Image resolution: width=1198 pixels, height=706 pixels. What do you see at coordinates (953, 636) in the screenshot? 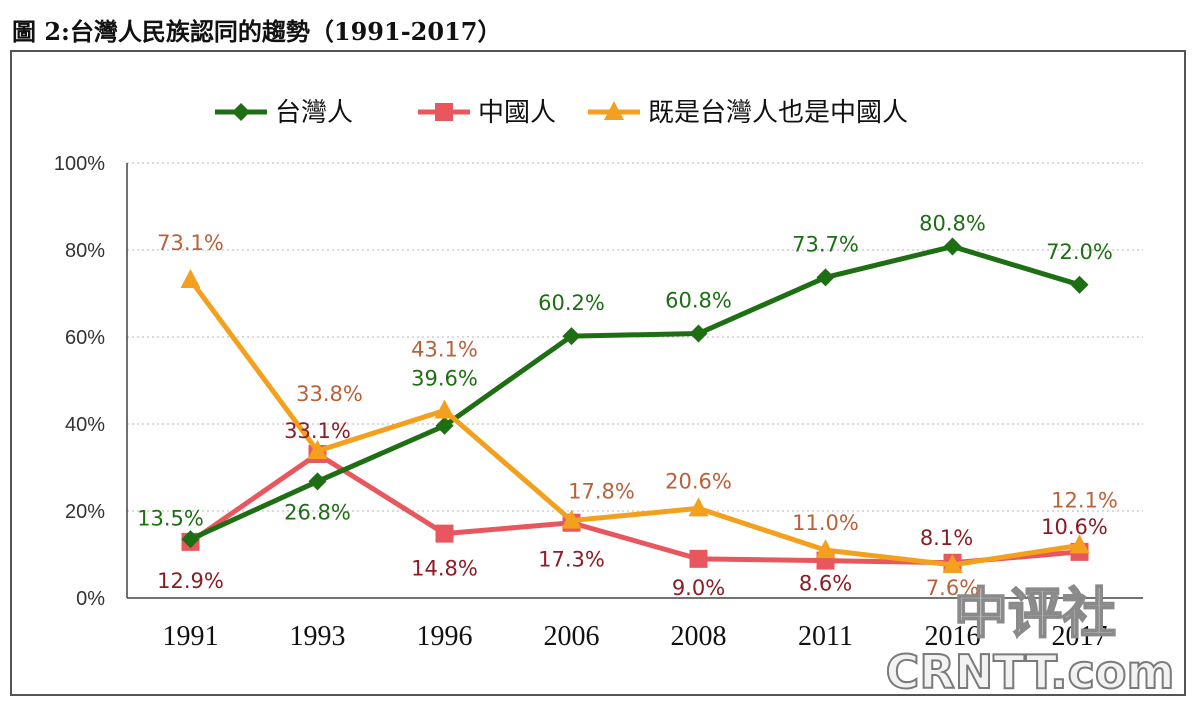
I see `x-tick-label: 2016` at bounding box center [953, 636].